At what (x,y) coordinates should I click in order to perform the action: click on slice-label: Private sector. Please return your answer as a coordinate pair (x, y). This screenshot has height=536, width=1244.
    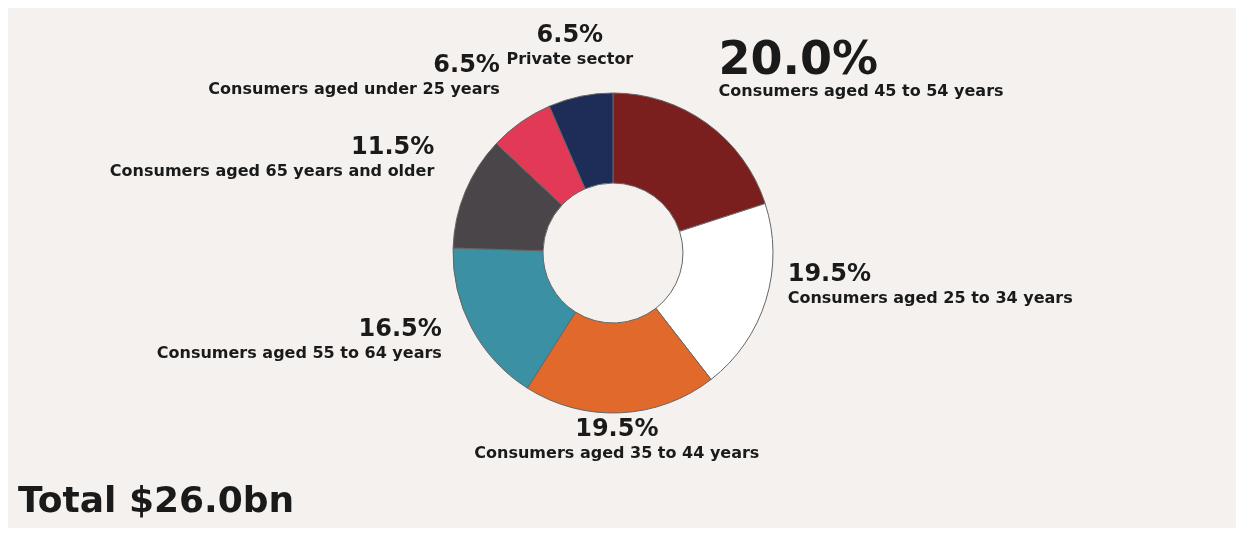
    Looking at the image, I should click on (570, 58).